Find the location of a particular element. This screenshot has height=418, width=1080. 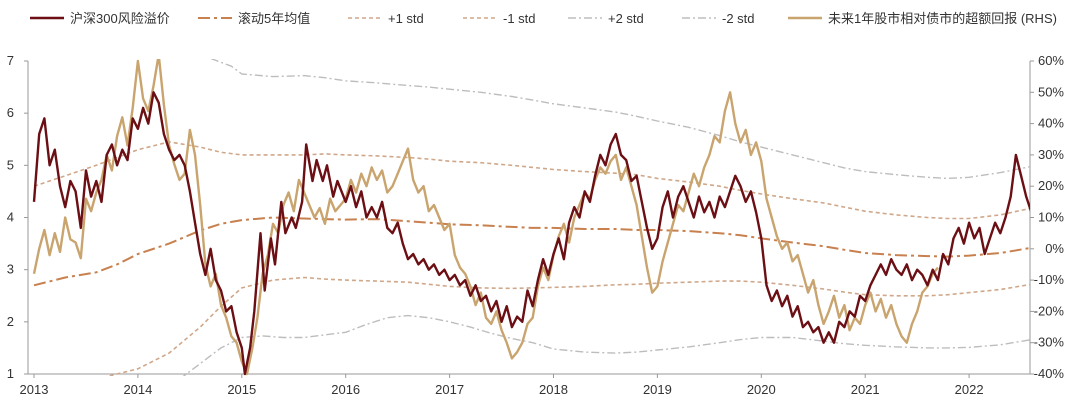

right-y-tick-label: 10% is located at coordinates (1051, 217).